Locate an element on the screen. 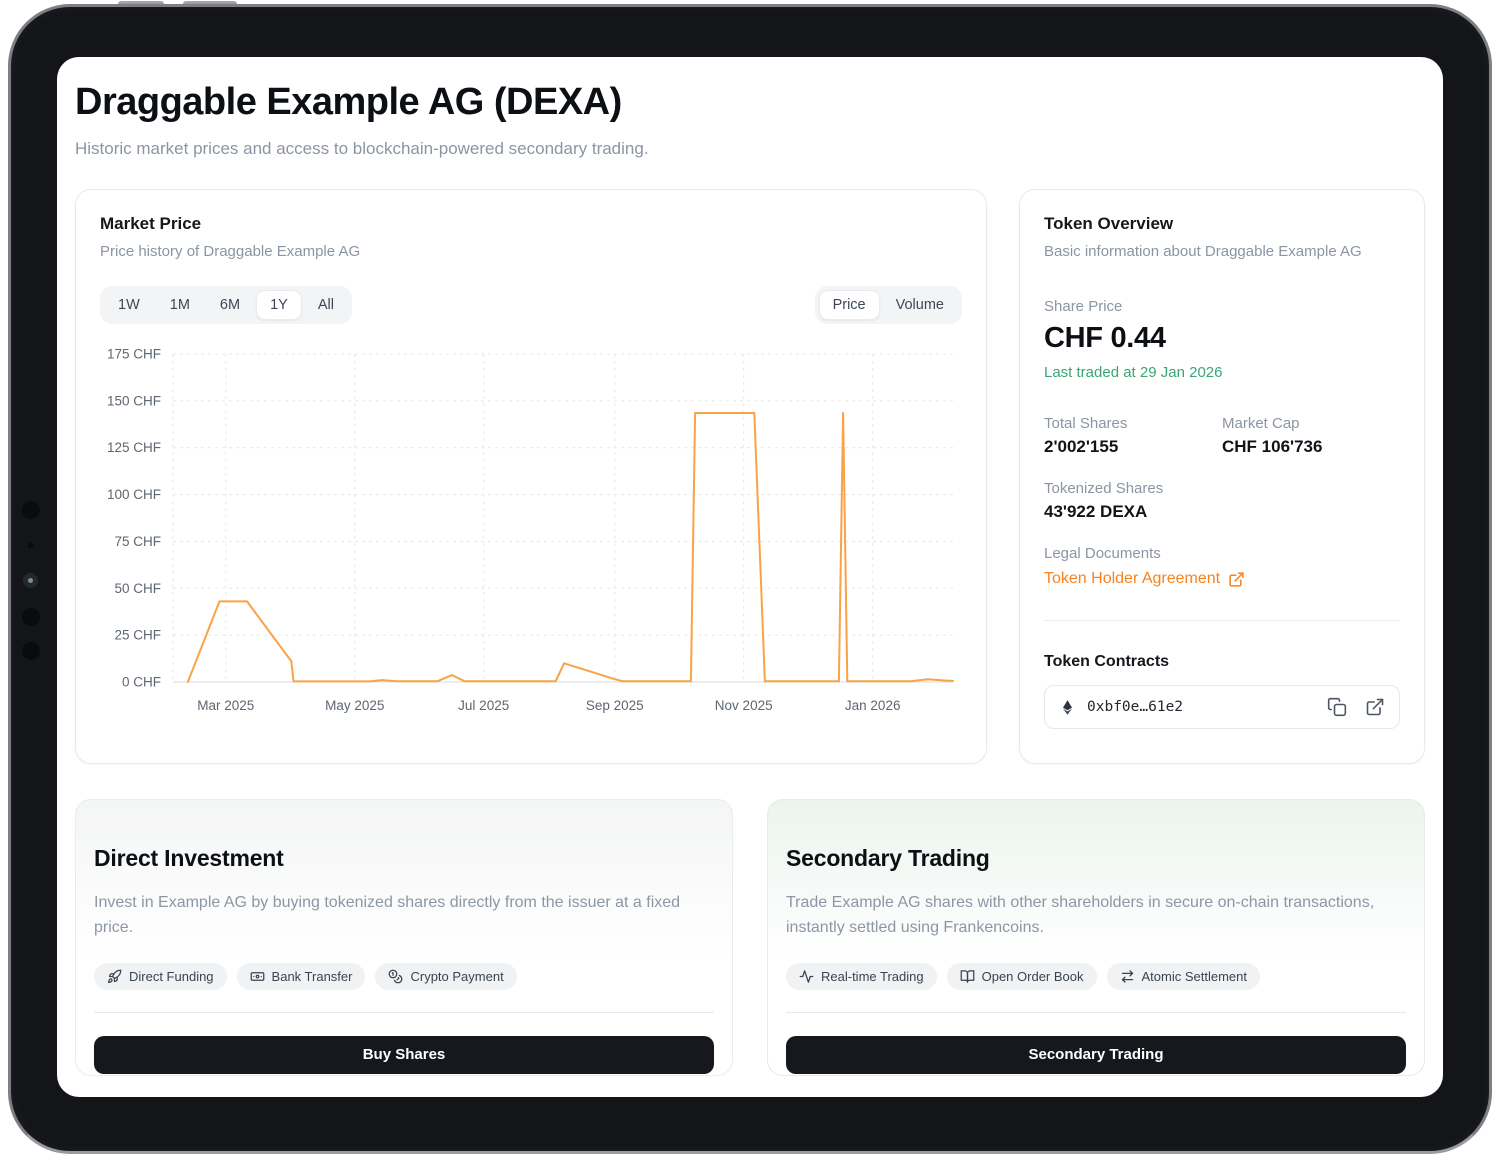  buy-shares-button: Buy Shares is located at coordinates (404, 1054).